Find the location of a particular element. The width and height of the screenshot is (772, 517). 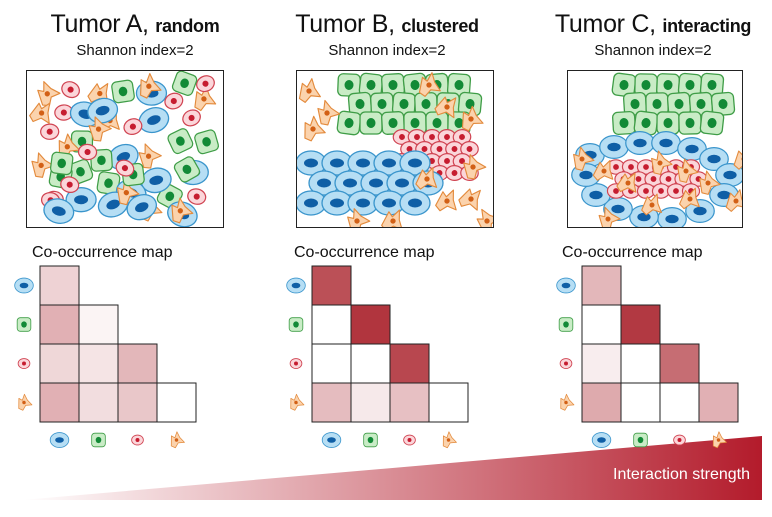

panel-title-main: Tumor B, is located at coordinates (348, 24).